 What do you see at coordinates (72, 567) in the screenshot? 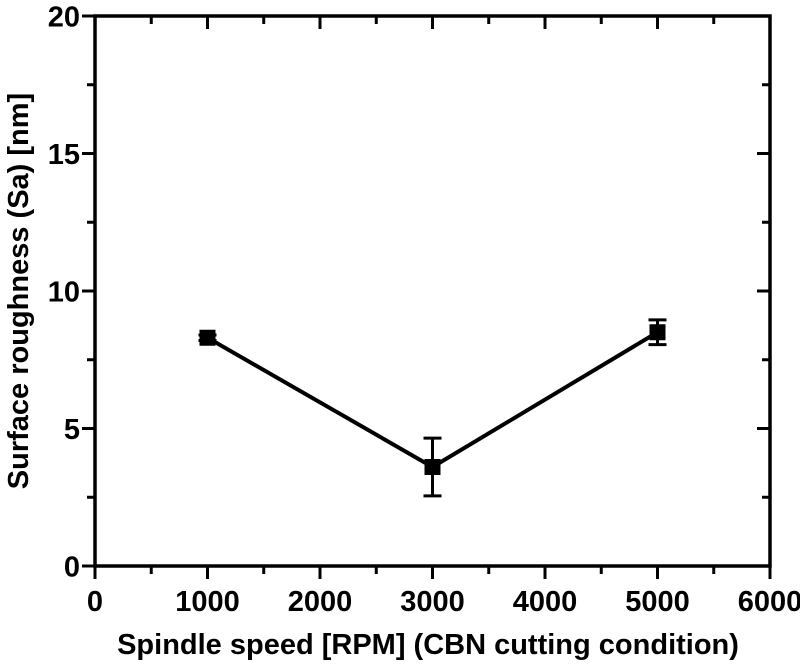
I see `y-tick-label: 0` at bounding box center [72, 567].